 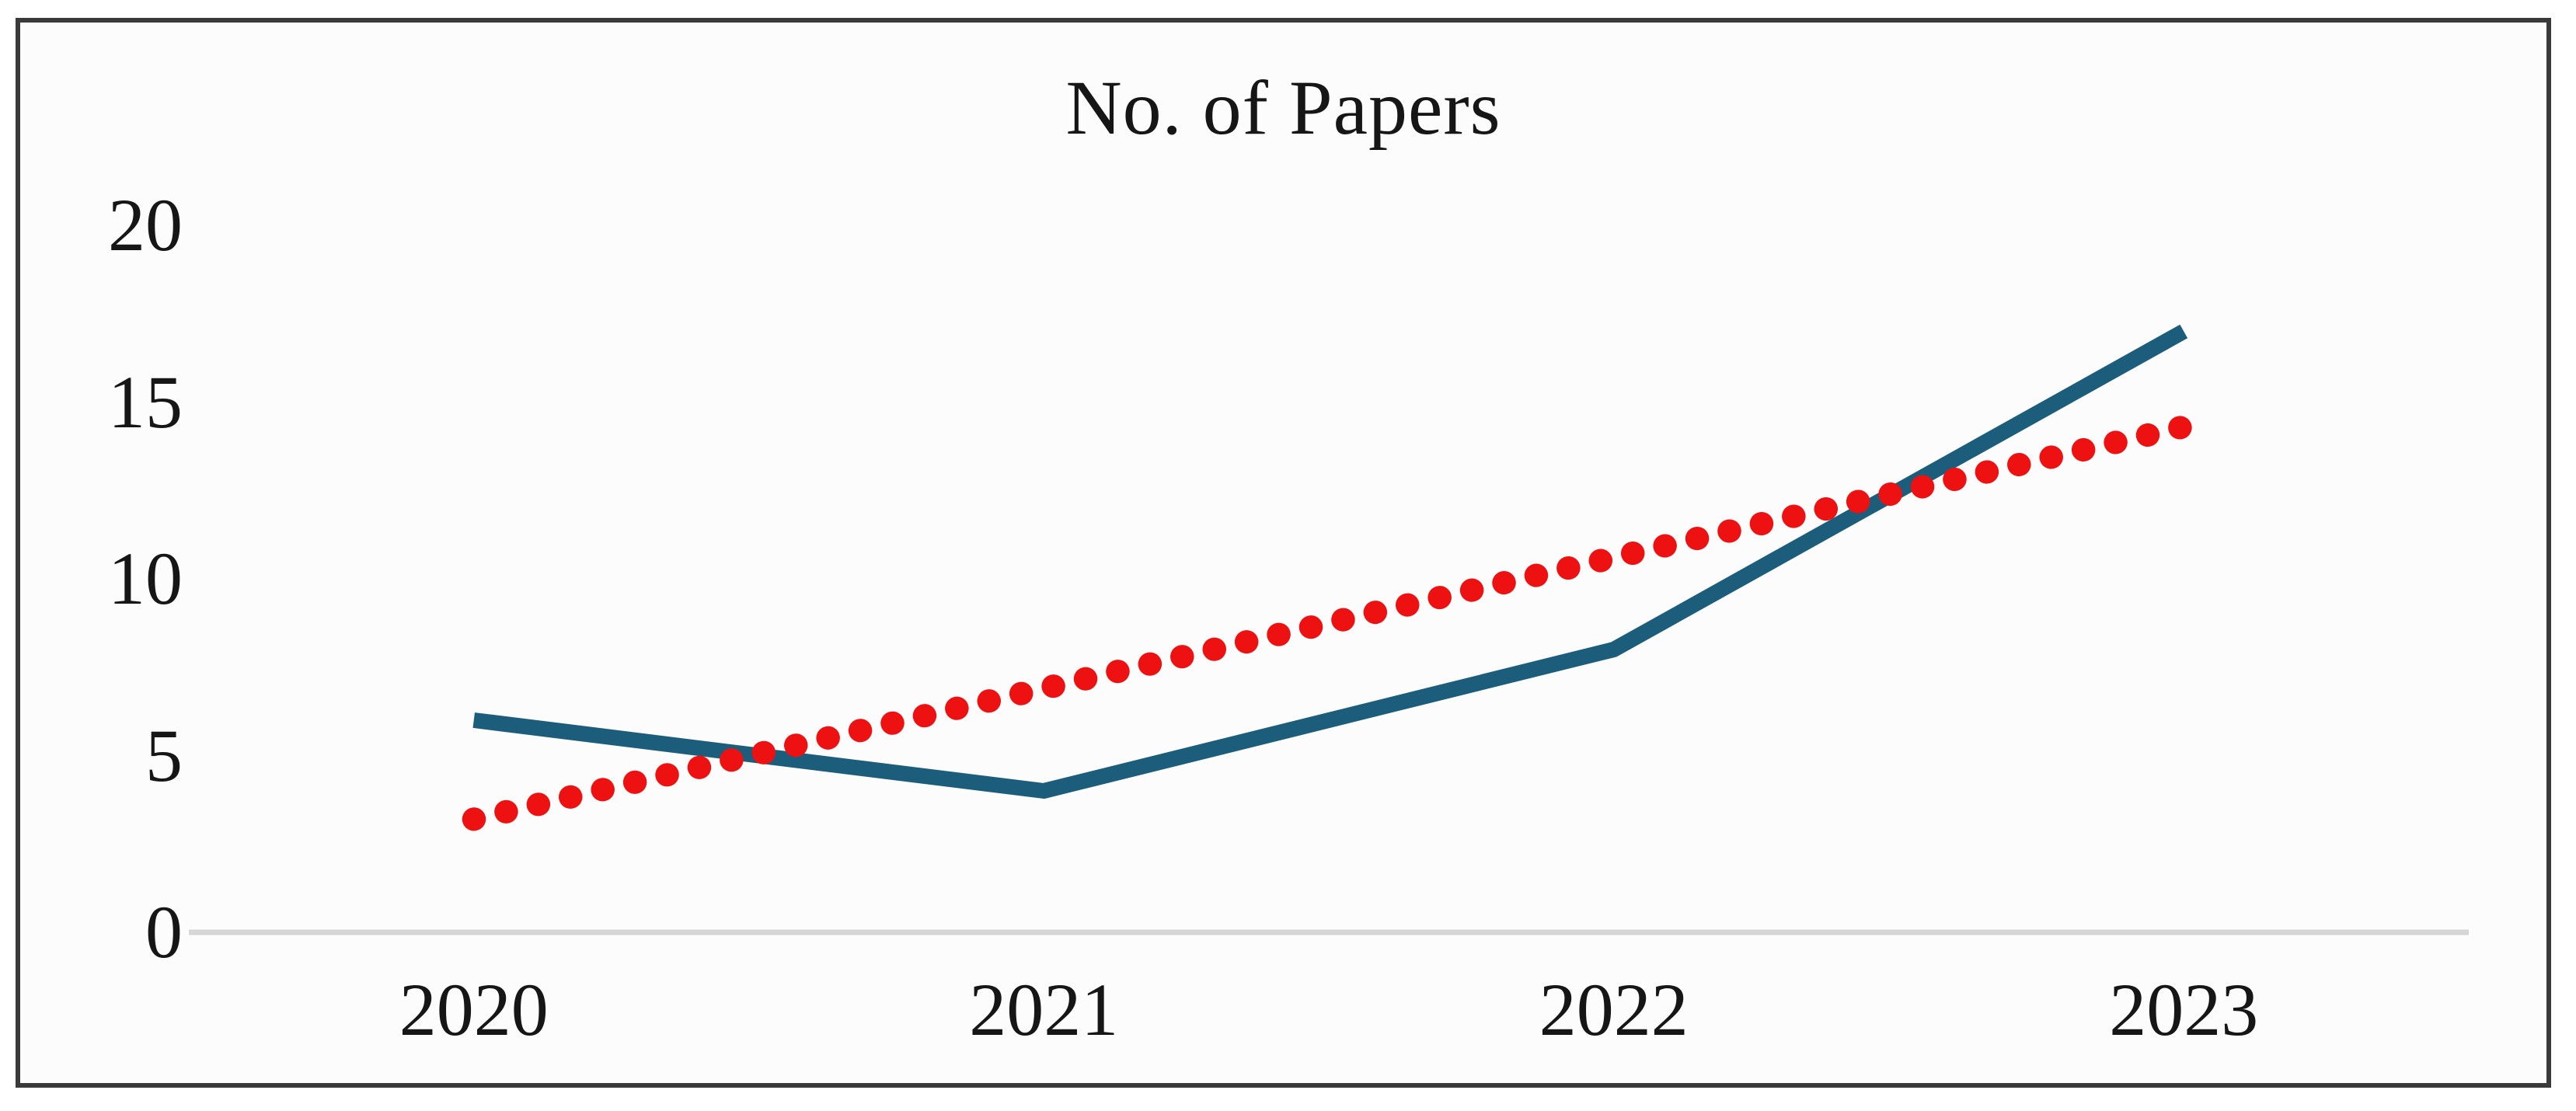 What do you see at coordinates (145, 224) in the screenshot?
I see `y-tick-label-20: 20` at bounding box center [145, 224].